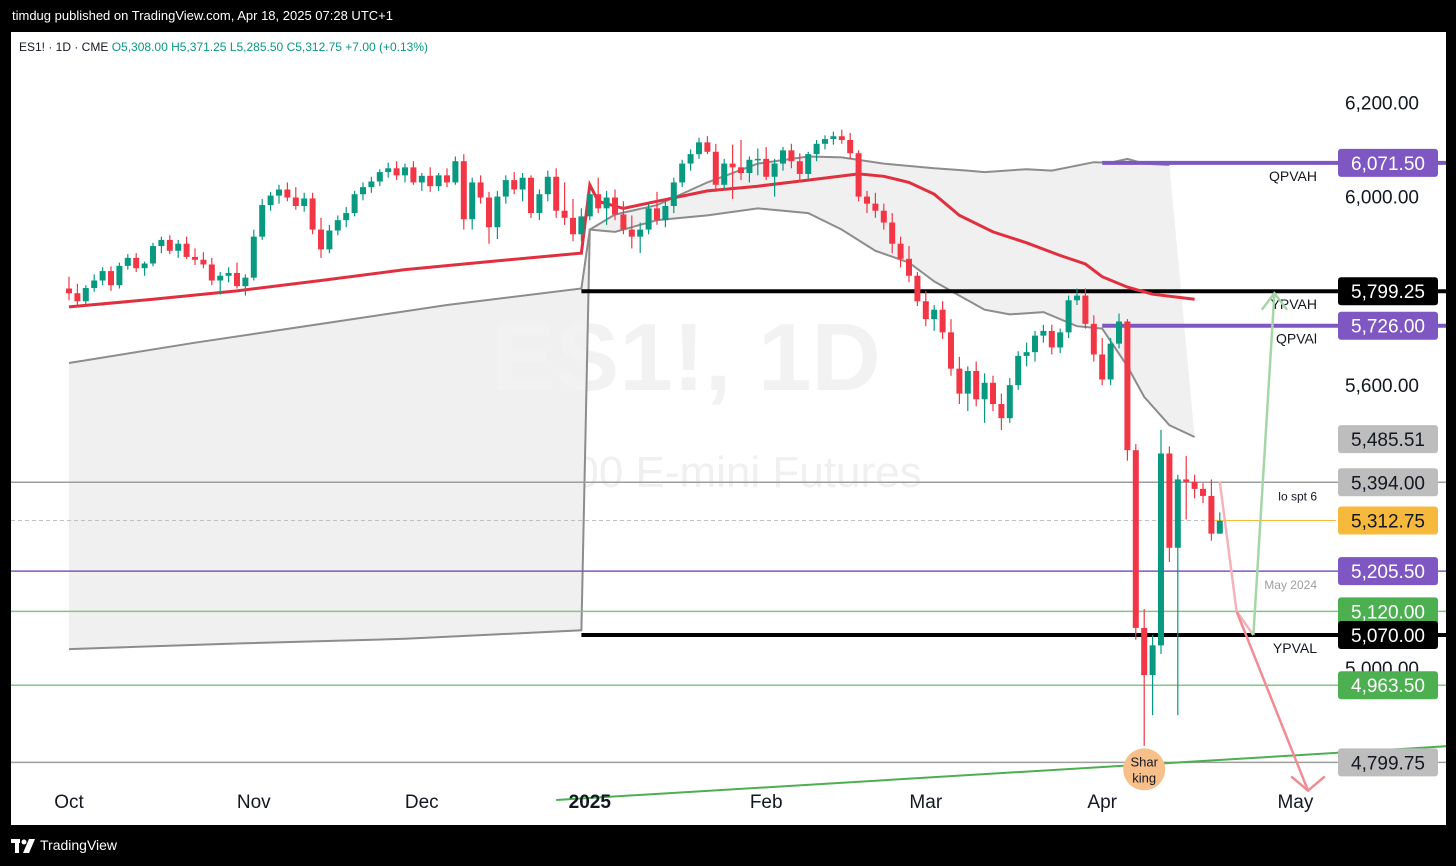 This screenshot has height=866, width=1456. Describe the element at coordinates (1144, 769) in the screenshot. I see `shark-annotation-bubble` at that location.